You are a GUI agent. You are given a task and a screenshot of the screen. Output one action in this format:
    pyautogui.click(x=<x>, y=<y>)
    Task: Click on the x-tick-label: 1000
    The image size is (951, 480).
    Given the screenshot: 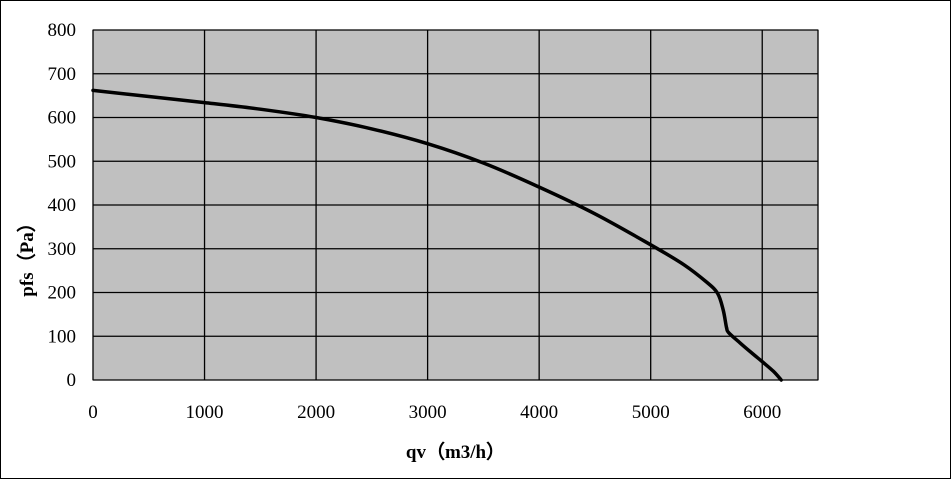 What is the action you would take?
    pyautogui.click(x=205, y=412)
    